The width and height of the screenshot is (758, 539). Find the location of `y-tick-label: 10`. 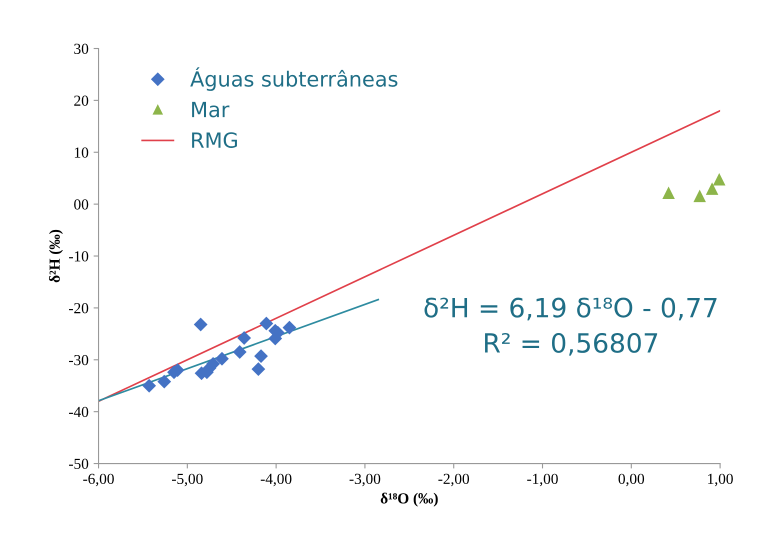

y-tick-label: 10 is located at coordinates (81, 152).